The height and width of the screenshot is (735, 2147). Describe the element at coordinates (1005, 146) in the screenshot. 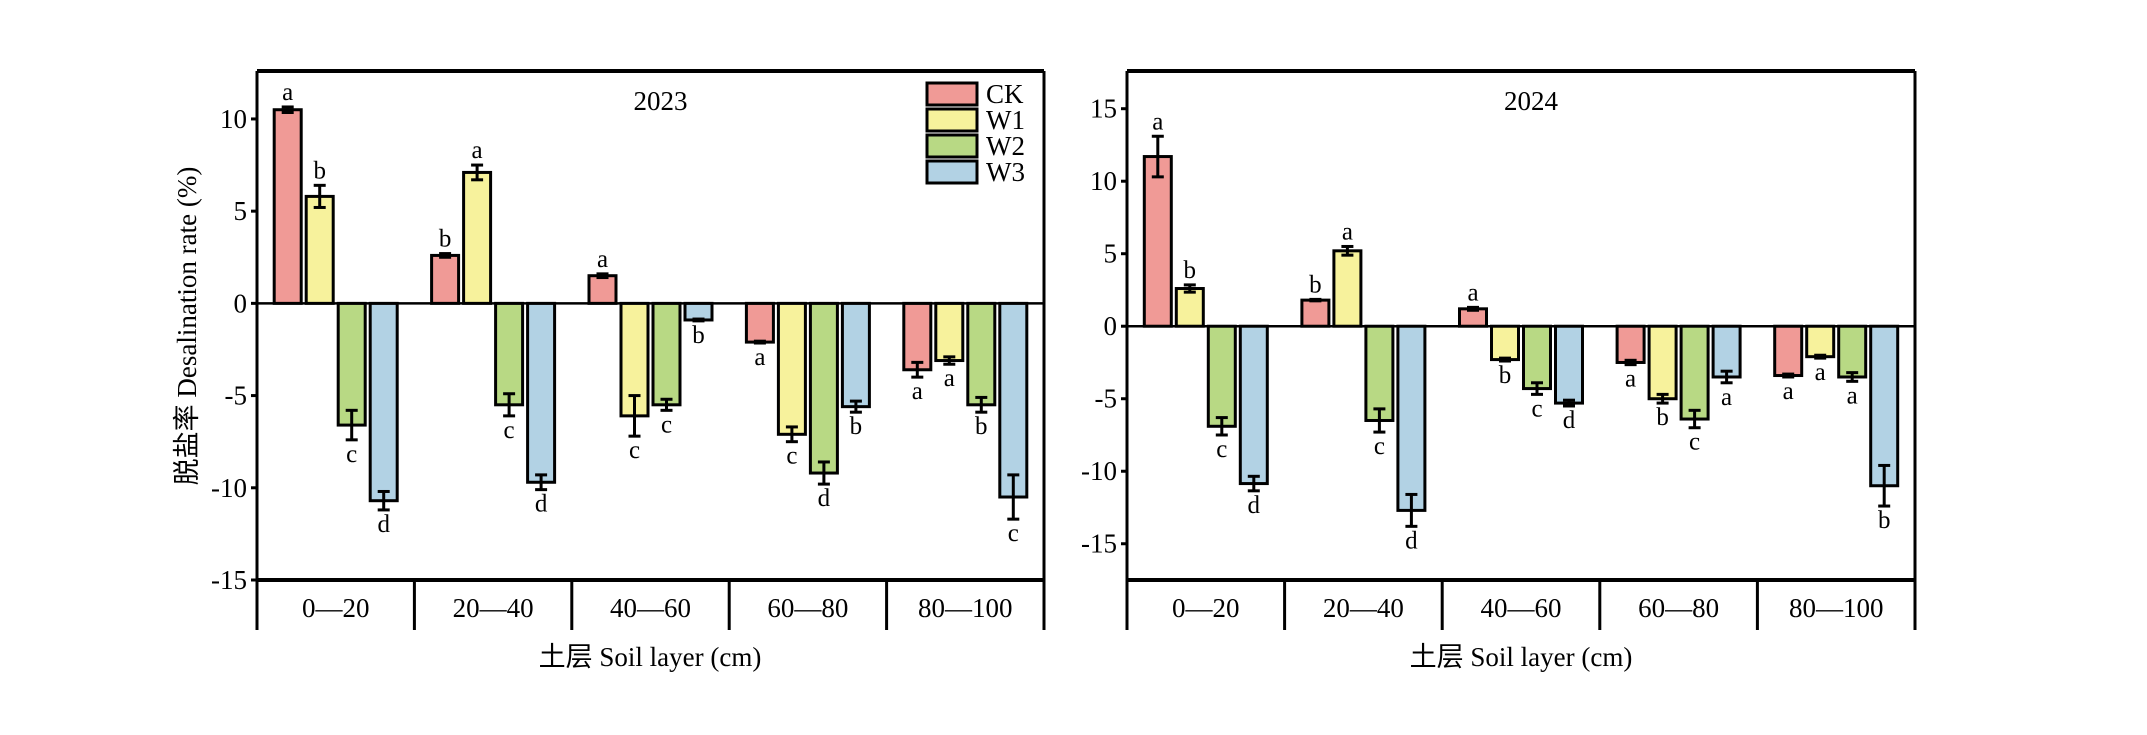

I see `legend-label-w2: W2` at that location.